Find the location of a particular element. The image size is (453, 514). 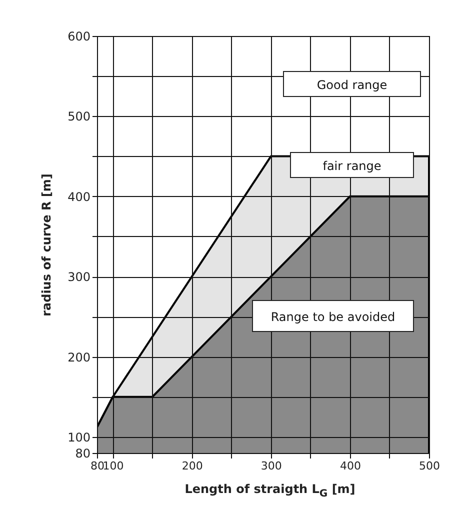

label-box: Good range is located at coordinates (352, 84).